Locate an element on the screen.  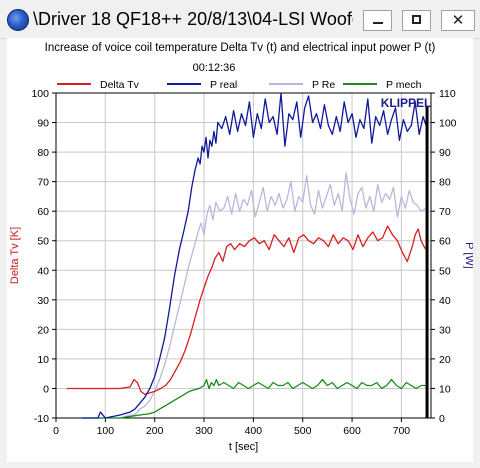
legend-label-p-mech: P mech is located at coordinates (404, 85).